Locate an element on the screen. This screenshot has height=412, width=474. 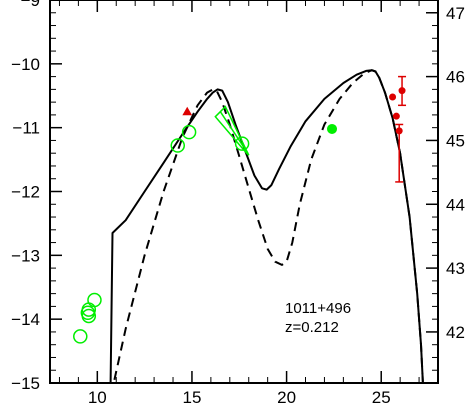
optical-slope-bowtie is located at coordinates (232, 130).